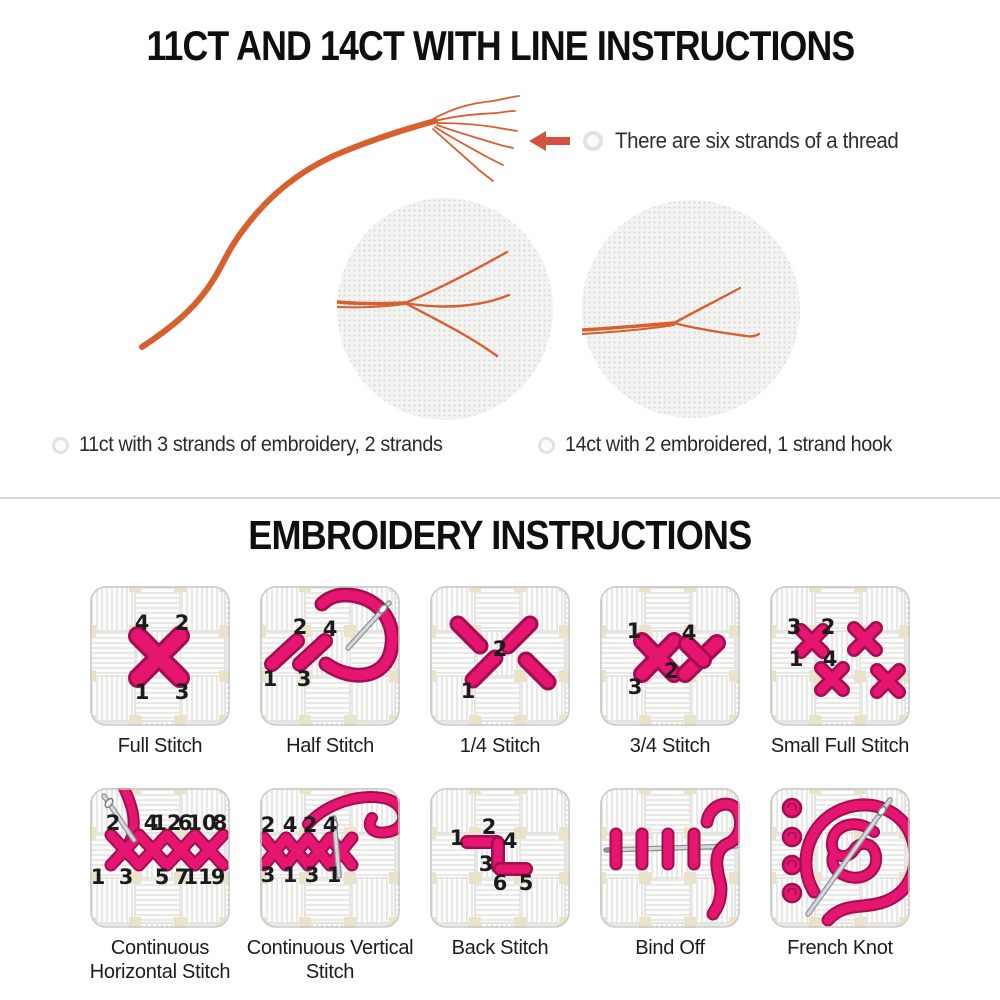 This screenshot has height=1000, width=1000. I want to click on caption-right: 14ct with 2 embroidered, 1 strand hook, so click(728, 444).